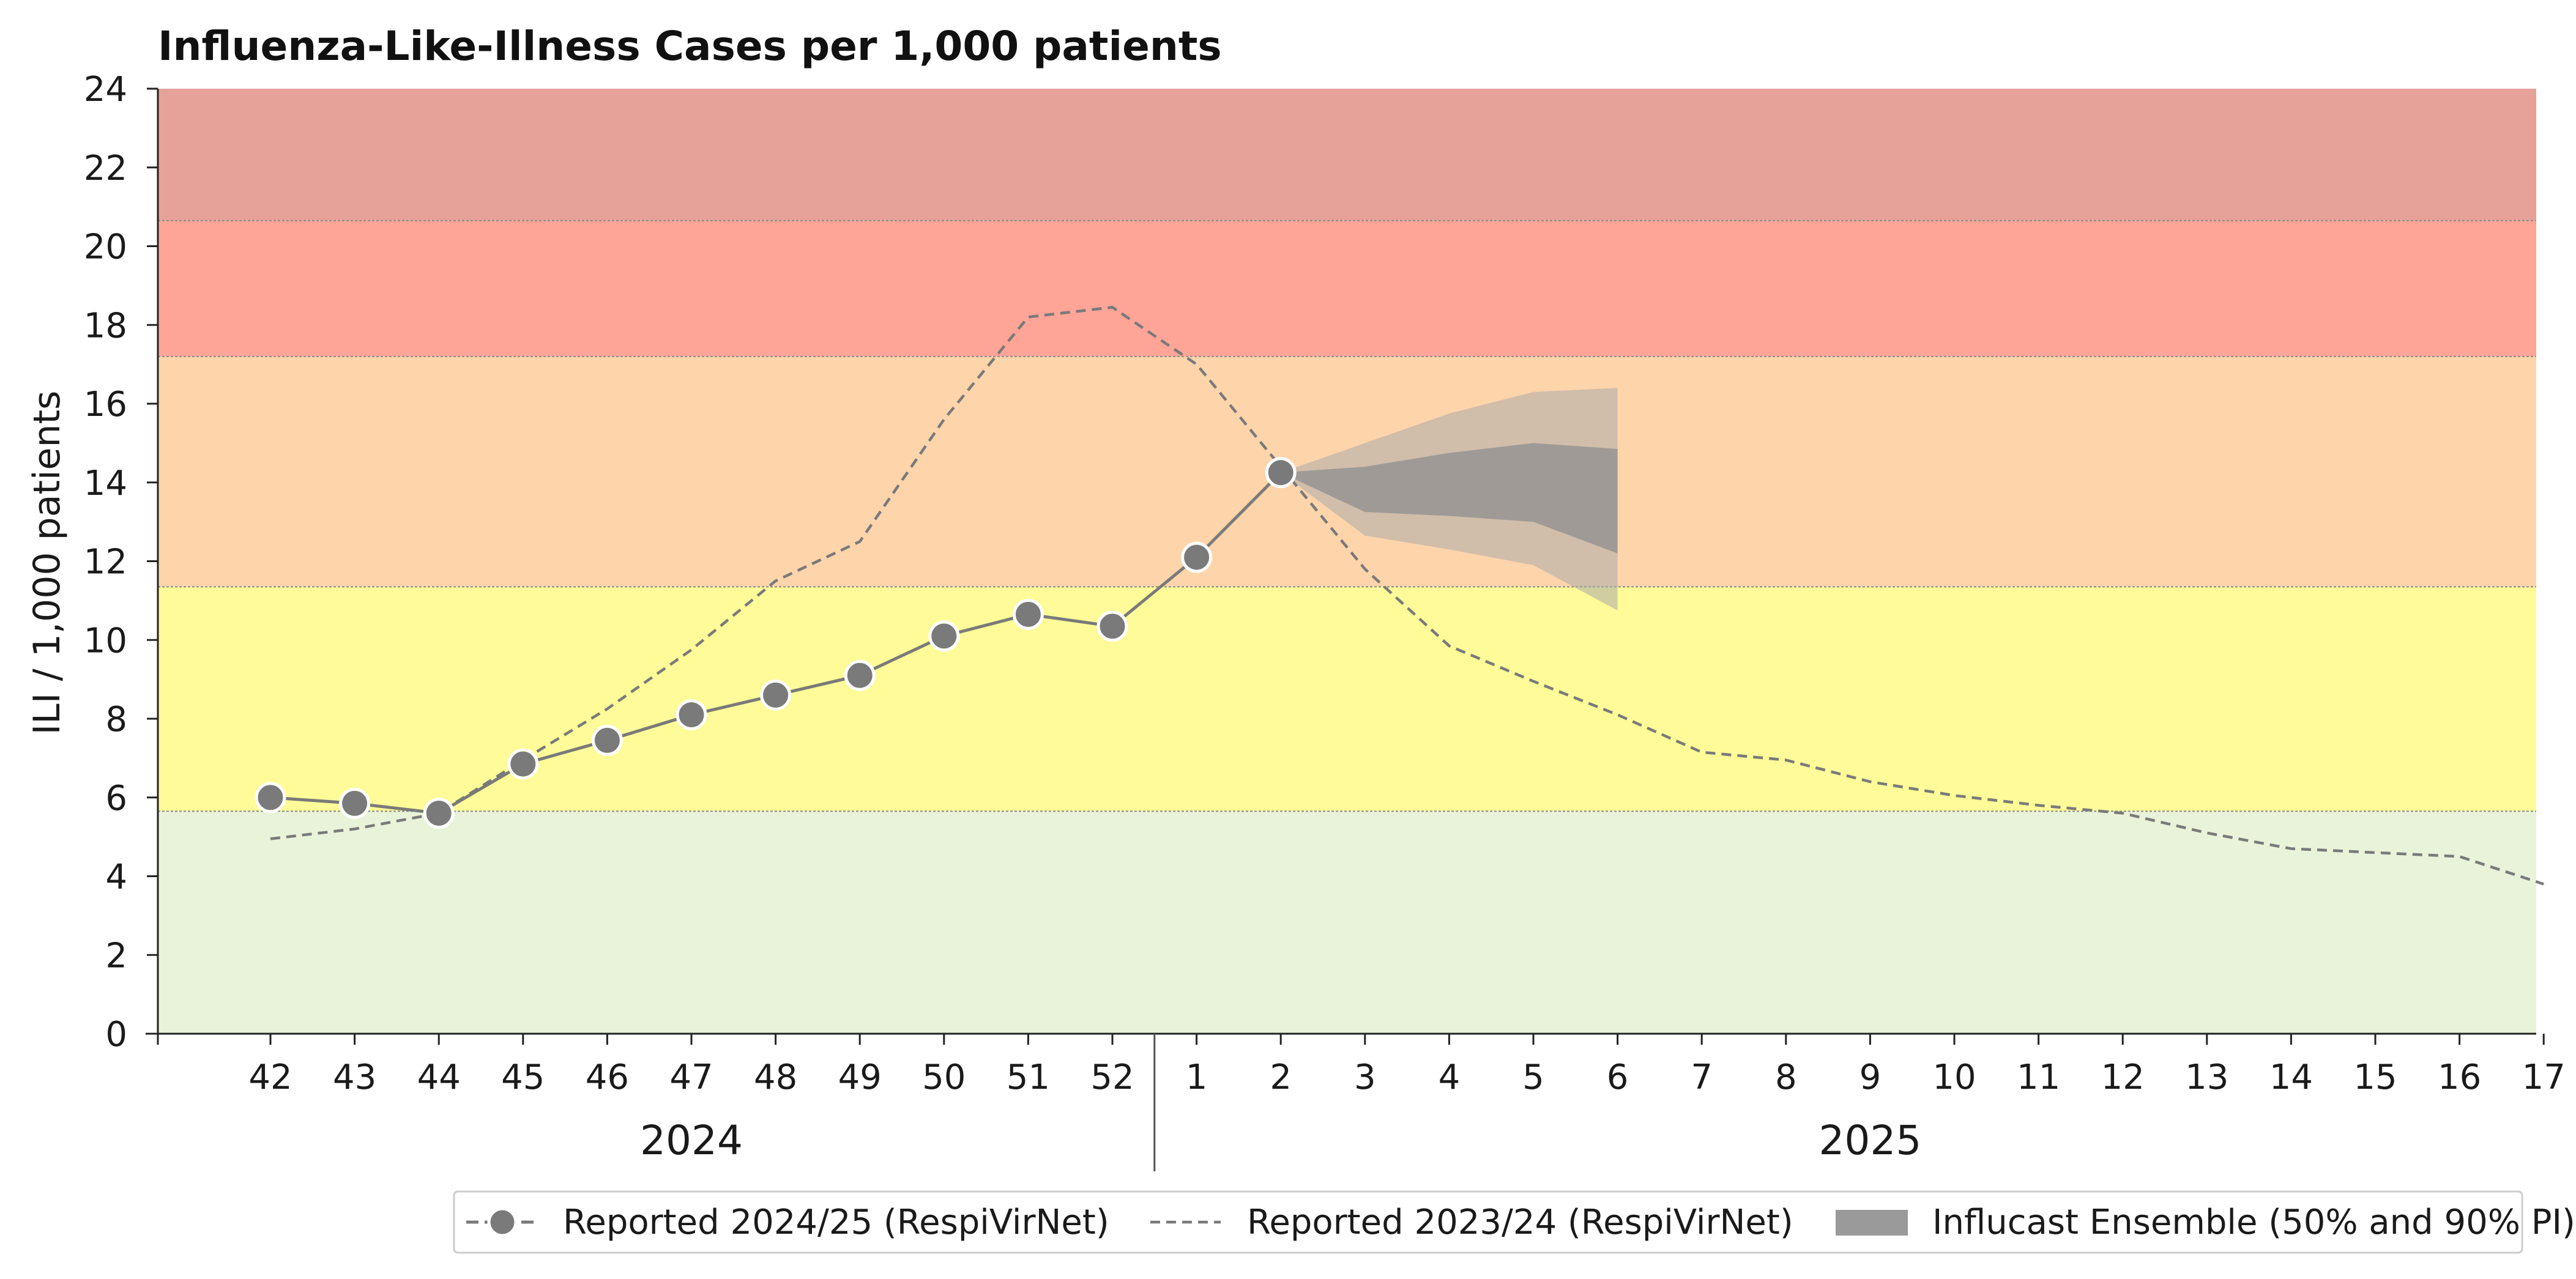 Image resolution: width=2576 pixels, height=1279 pixels. Describe the element at coordinates (776, 1077) in the screenshot. I see `x-tick-label-48: 48` at that location.